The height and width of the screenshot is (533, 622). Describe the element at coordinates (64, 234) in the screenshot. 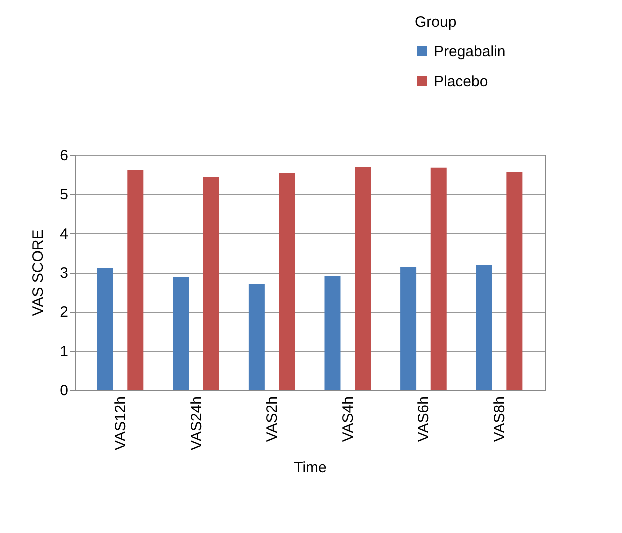

I see `y-tick-label: 4` at that location.